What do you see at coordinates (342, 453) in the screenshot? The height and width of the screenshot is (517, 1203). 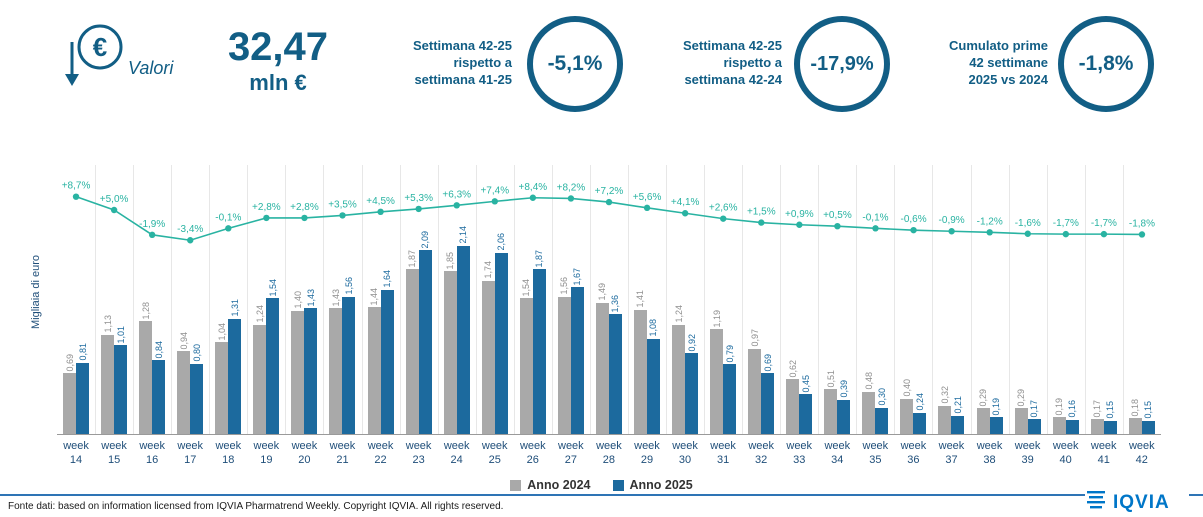 I see `x-axis-label: week 21` at bounding box center [342, 453].